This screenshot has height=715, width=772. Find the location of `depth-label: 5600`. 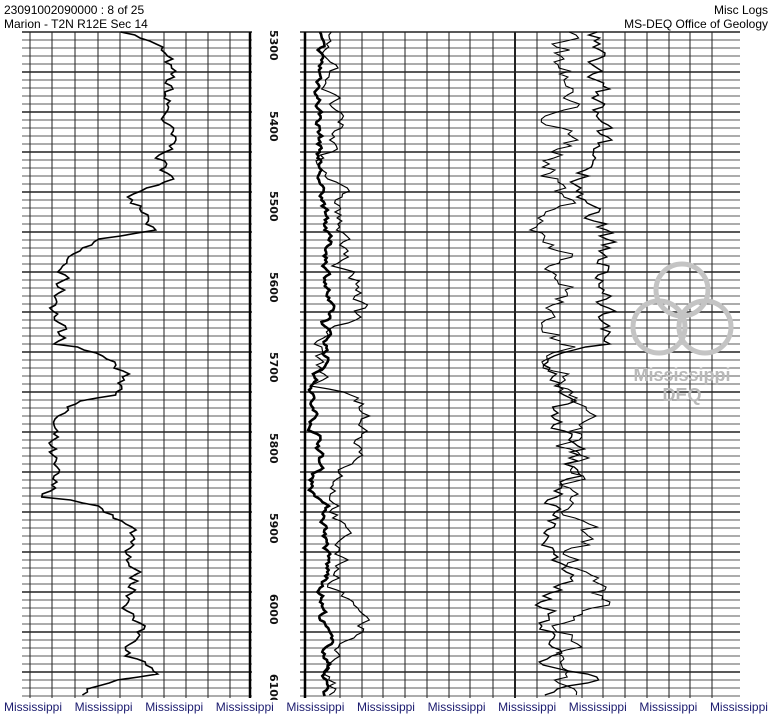

depth-label: 5600 is located at coordinates (273, 287).